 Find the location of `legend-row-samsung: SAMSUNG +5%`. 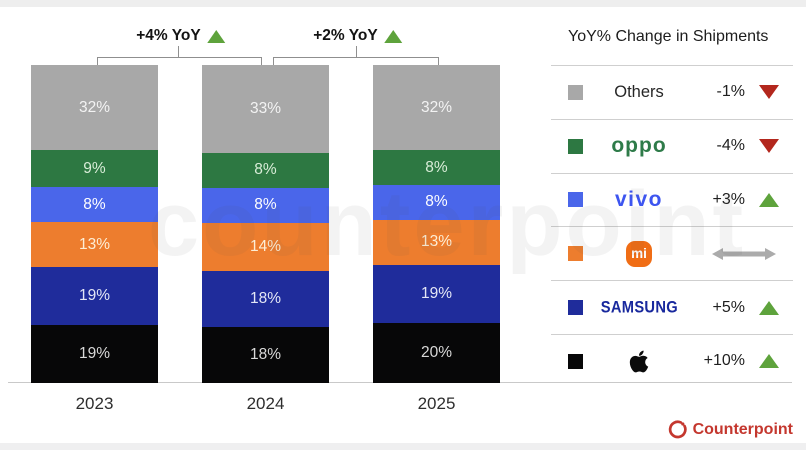

legend-row-samsung: SAMSUNG +5% is located at coordinates (672, 307).